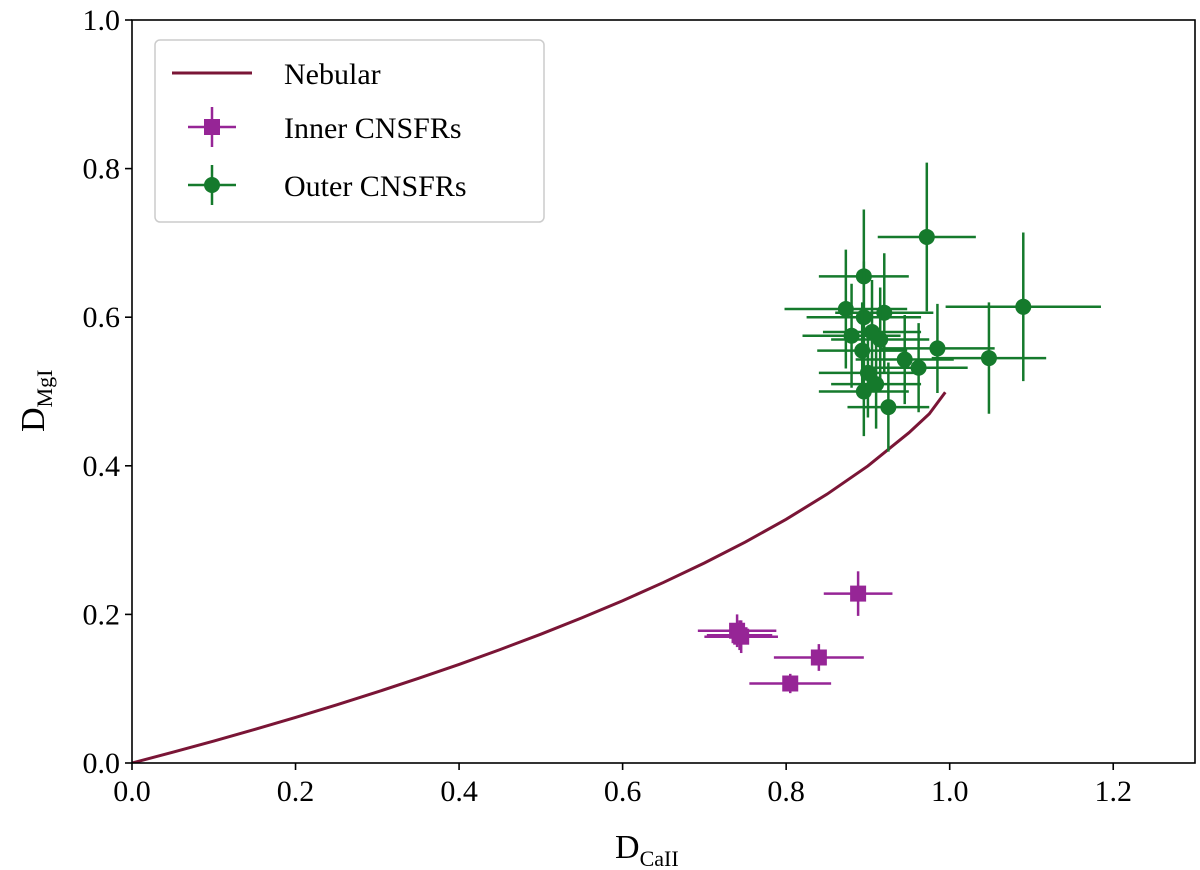 The image size is (1200, 870). Describe the element at coordinates (795, 632) in the screenshot. I see `inner-cnsfrs-series` at that location.